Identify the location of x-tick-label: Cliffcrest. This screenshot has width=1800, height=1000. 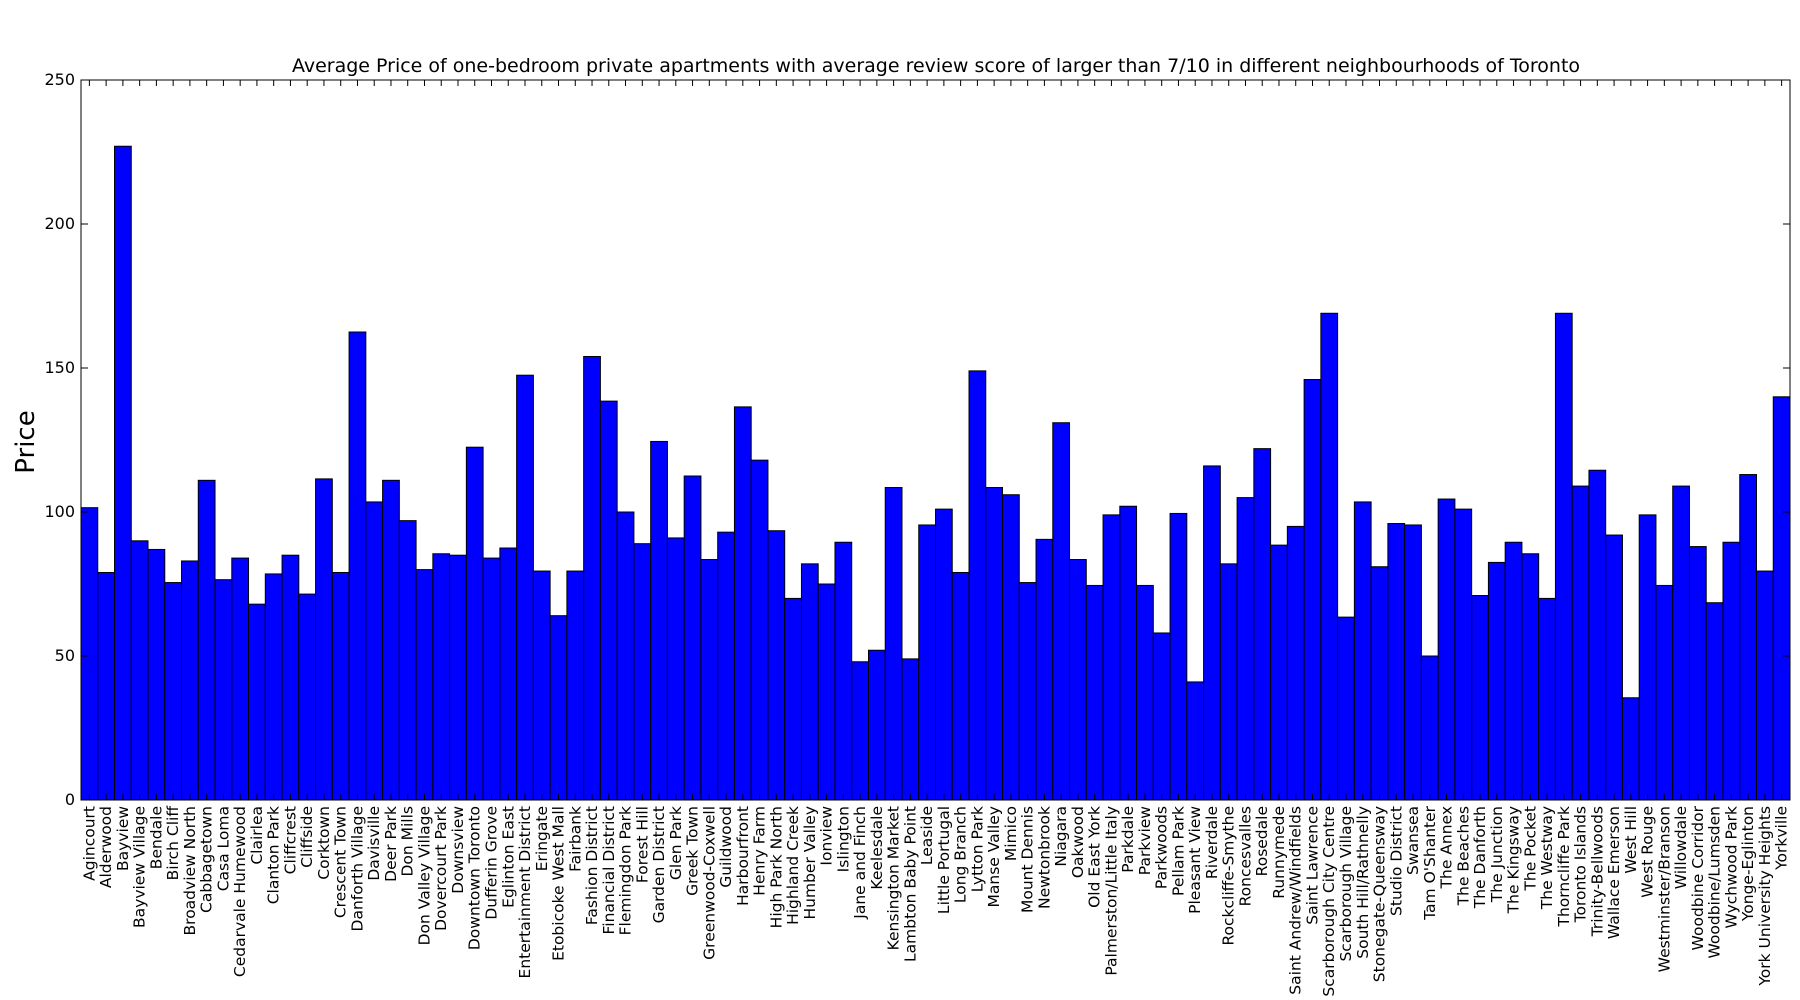
(290, 840).